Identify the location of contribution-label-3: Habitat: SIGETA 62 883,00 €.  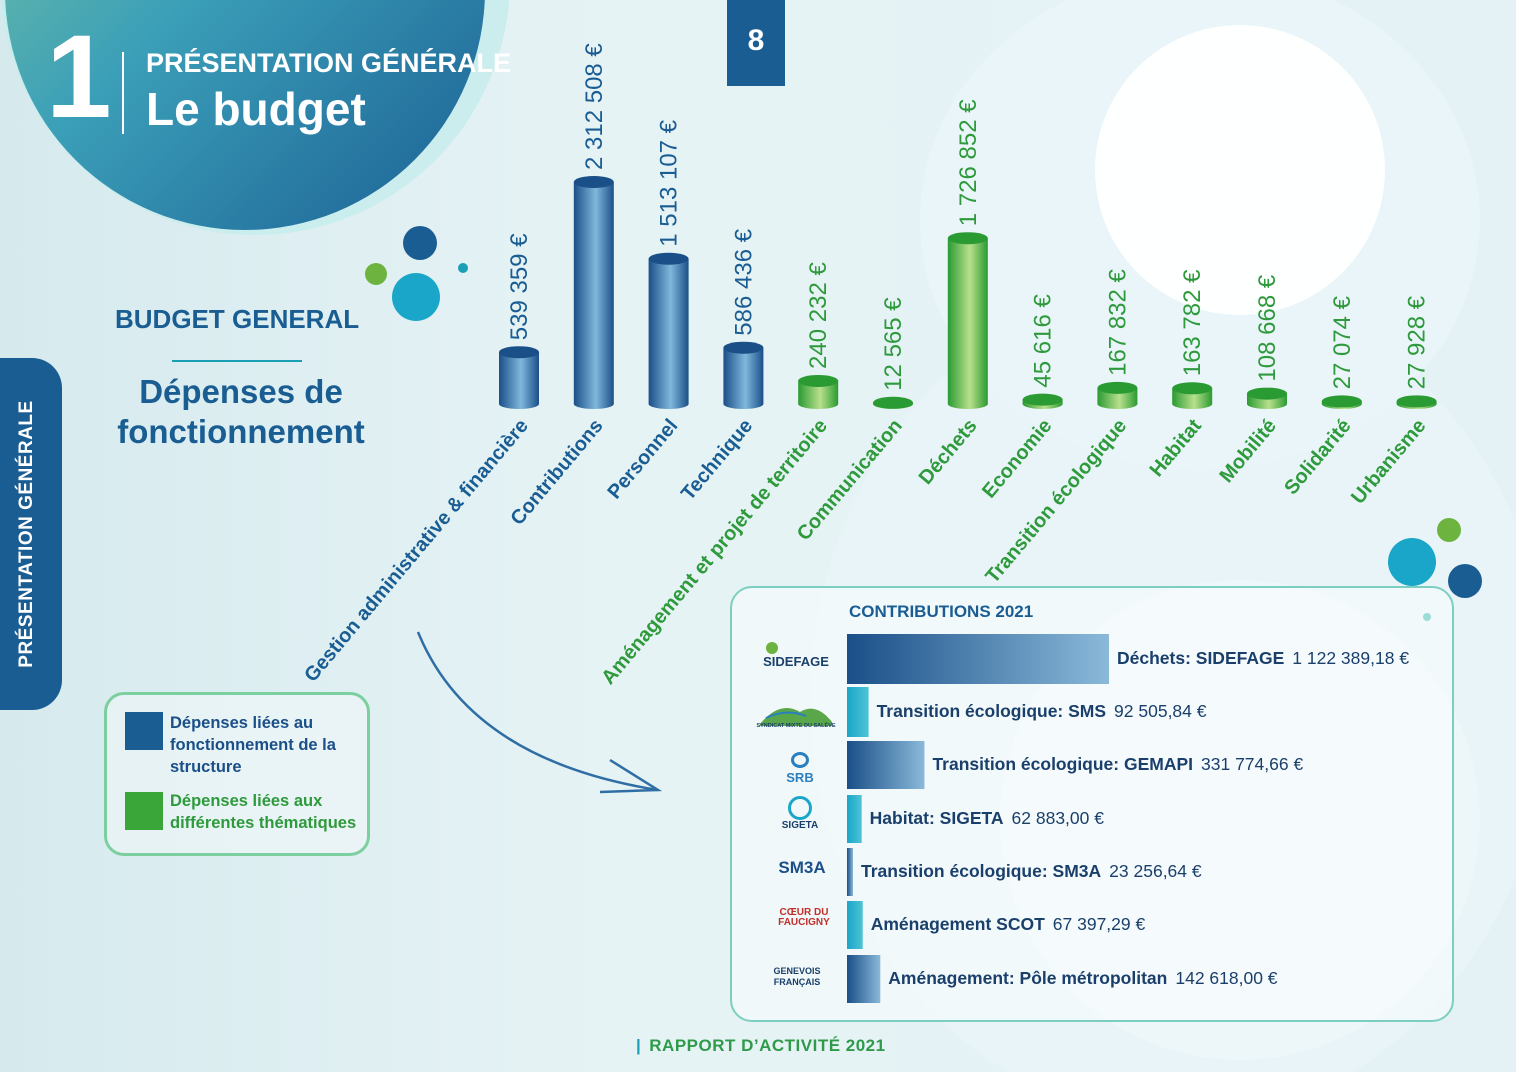
(987, 818).